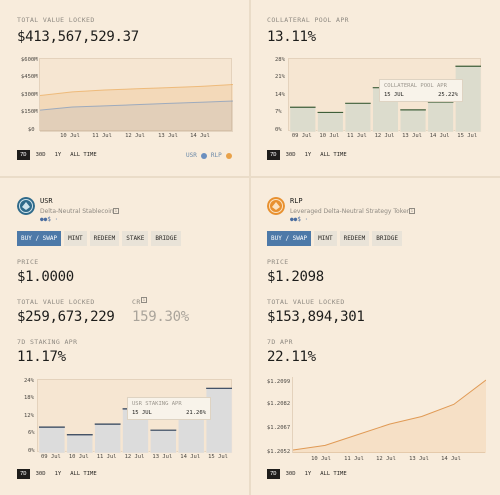 The height and width of the screenshot is (495, 500). I want to click on usr-name: USR, so click(46, 201).